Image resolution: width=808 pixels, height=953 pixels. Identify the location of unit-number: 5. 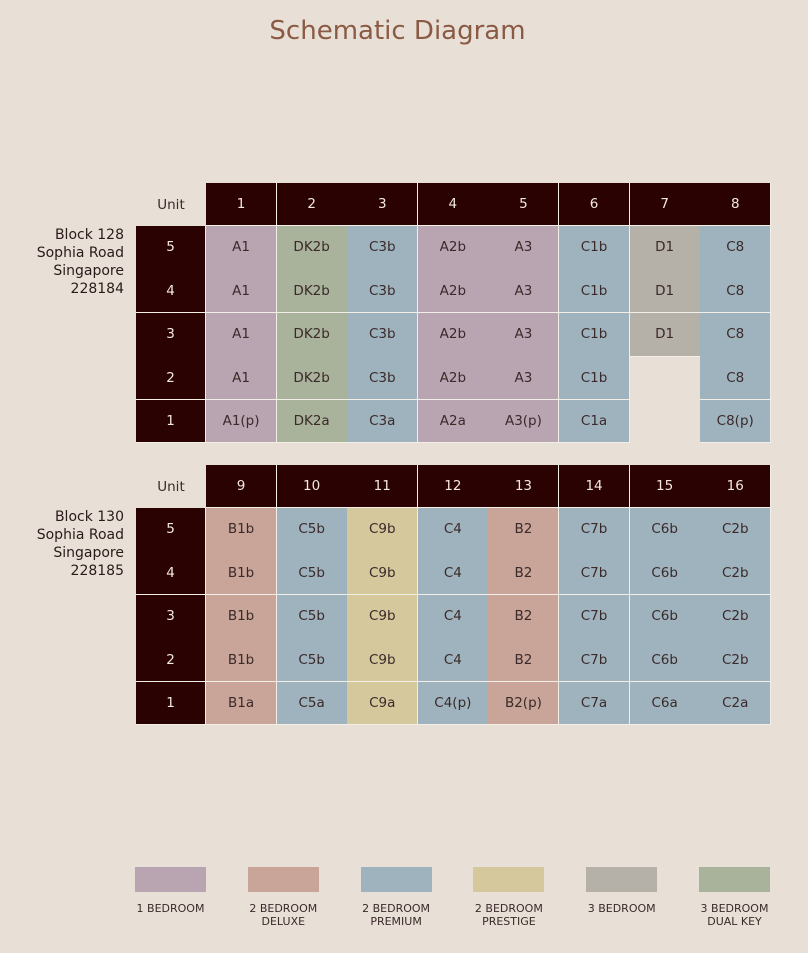
(524, 204).